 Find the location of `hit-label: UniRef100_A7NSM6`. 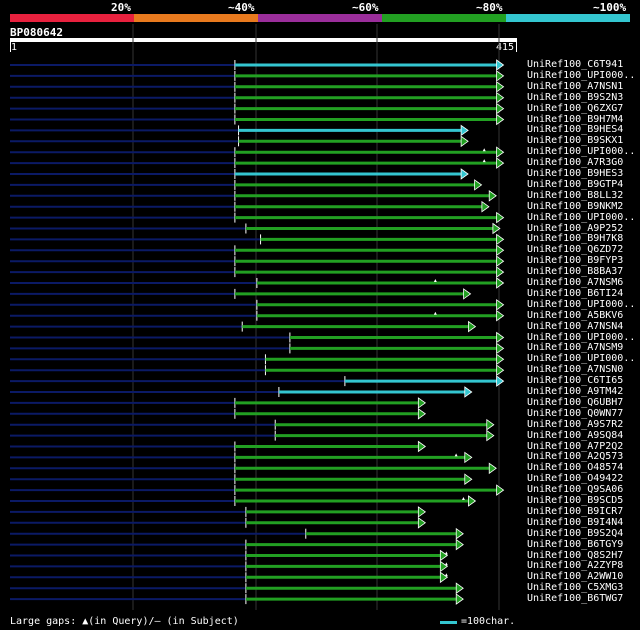

hit-label: UniRef100_A7NSM6 is located at coordinates (575, 282).